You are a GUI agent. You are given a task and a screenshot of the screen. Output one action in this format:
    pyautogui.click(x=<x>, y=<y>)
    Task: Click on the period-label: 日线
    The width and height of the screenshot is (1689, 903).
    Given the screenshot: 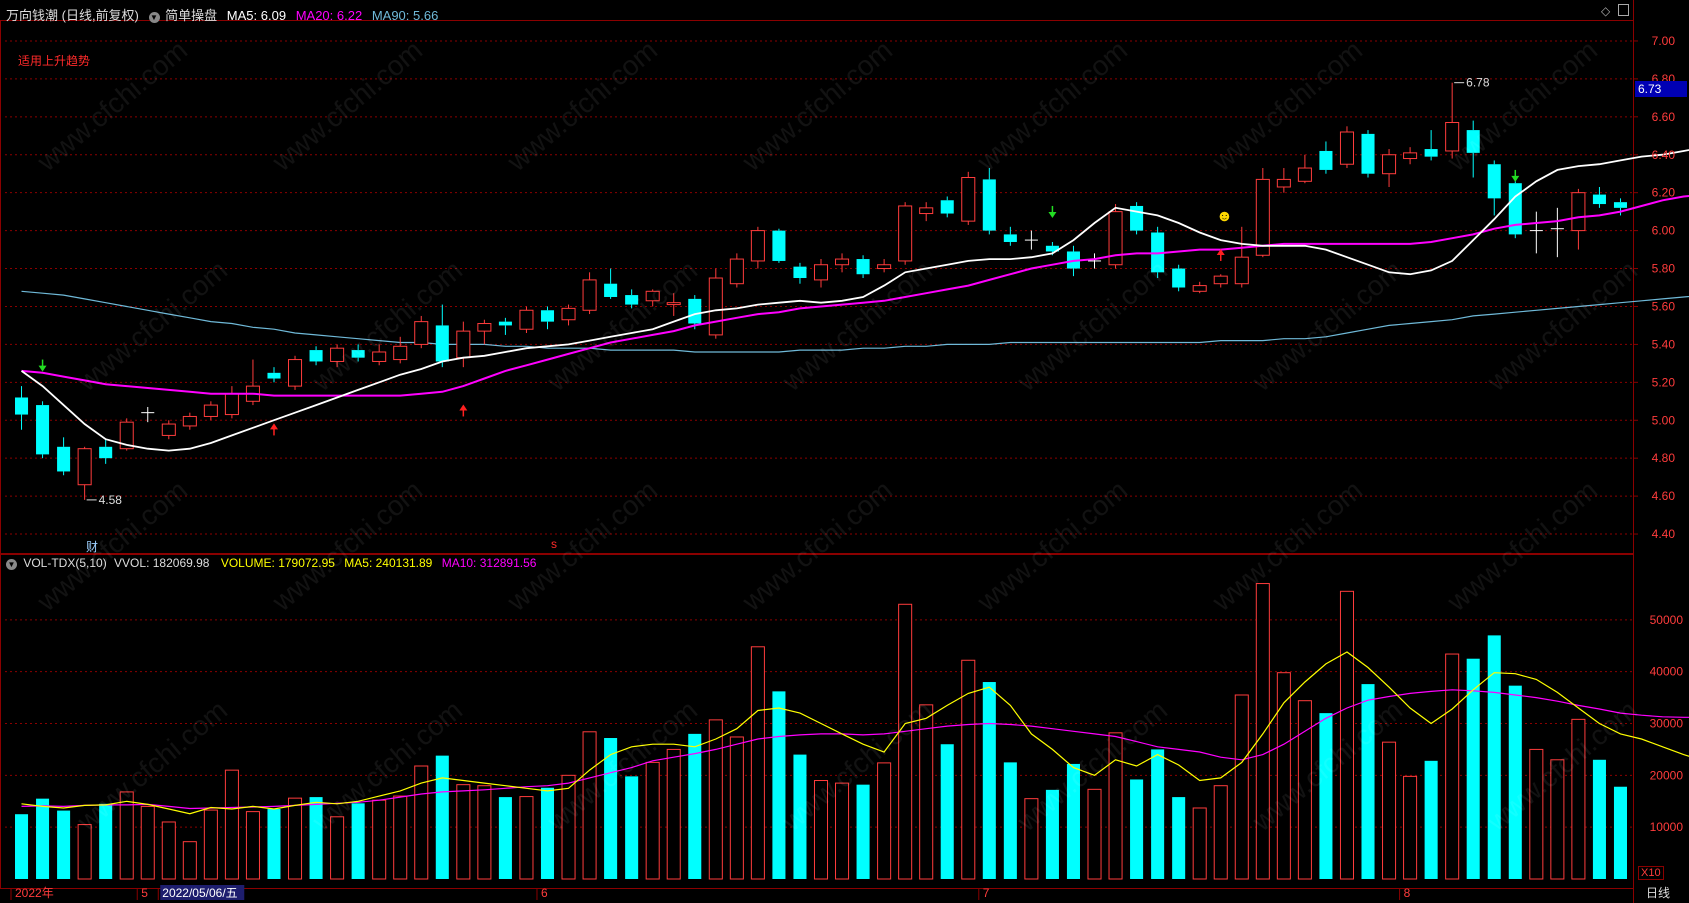 What is the action you would take?
    pyautogui.click(x=1658, y=893)
    